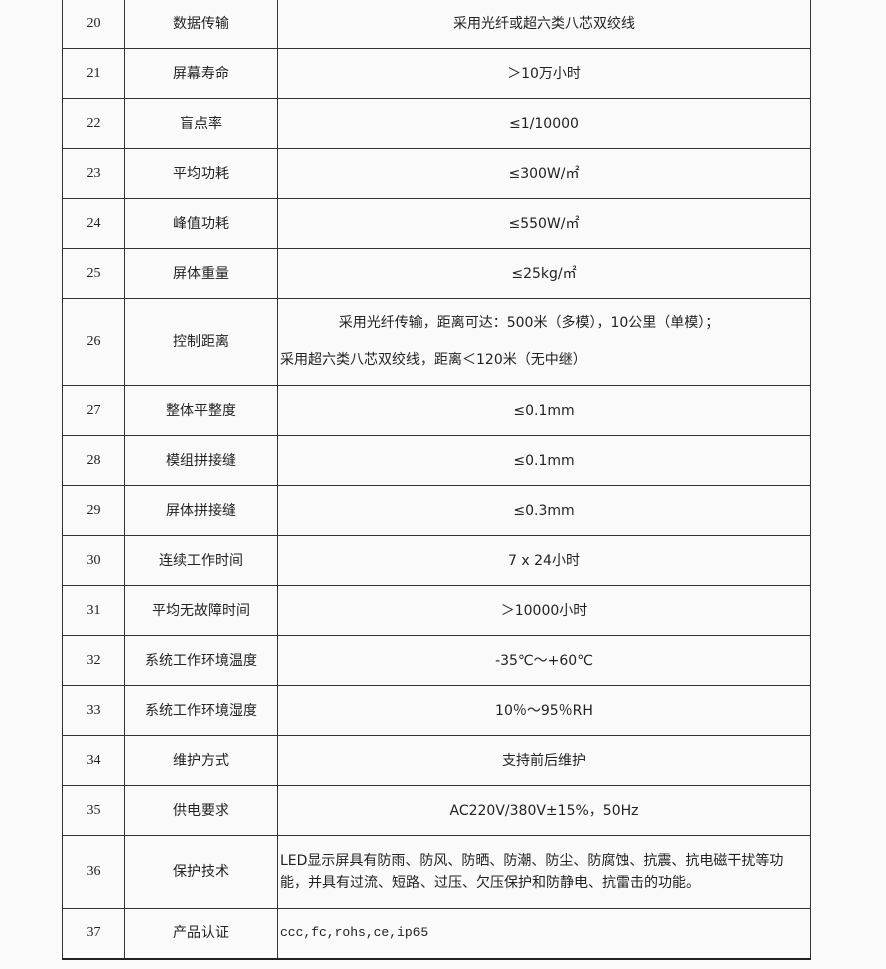 The width and height of the screenshot is (886, 969). What do you see at coordinates (529, 323) in the screenshot?
I see `value-line: 采用光纤传输，距离可达：500米（多模），10公里（单模）；` at bounding box center [529, 323].